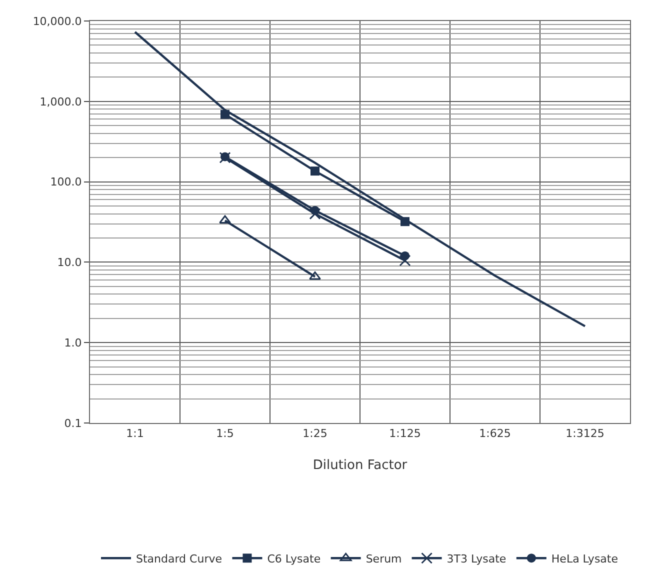  What do you see at coordinates (225, 433) in the screenshot?
I see `x-tick-label: 1:5` at bounding box center [225, 433].